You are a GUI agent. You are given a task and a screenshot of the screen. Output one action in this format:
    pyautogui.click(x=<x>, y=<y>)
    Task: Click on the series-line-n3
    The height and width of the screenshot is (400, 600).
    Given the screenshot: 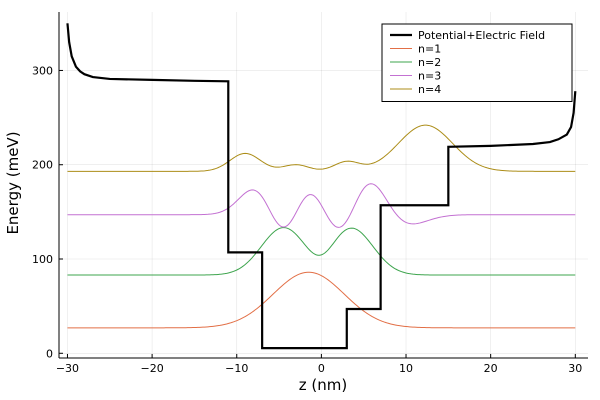 What is the action you would take?
    pyautogui.click(x=321, y=205)
    